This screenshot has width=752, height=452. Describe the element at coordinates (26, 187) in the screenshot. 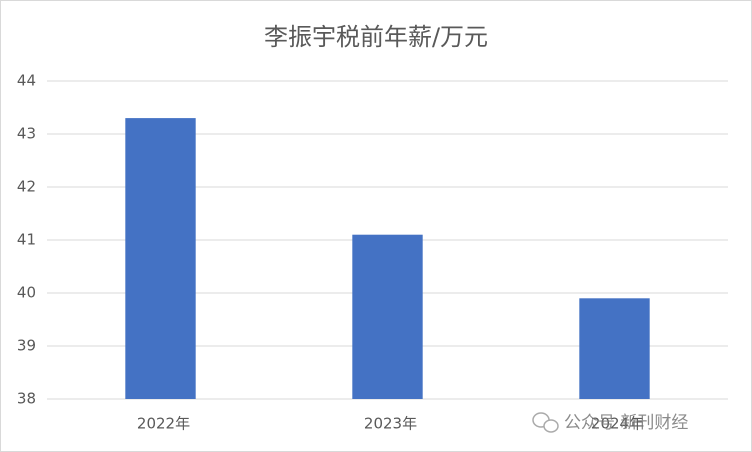

I see `y-tick-label: 42` at that location.